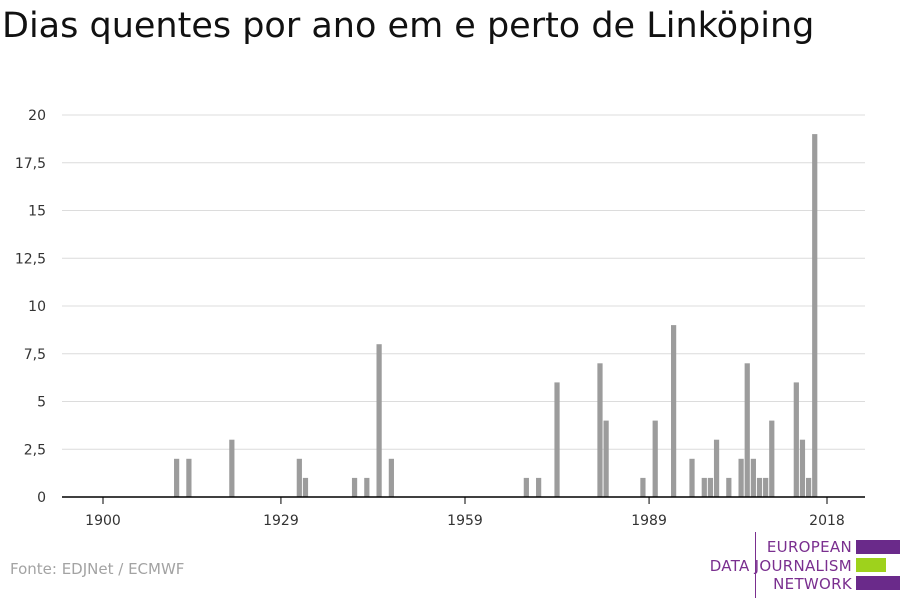 This screenshot has height=600, width=900. Describe the element at coordinates (41, 498) in the screenshot. I see `y-tick-label: 0` at that location.